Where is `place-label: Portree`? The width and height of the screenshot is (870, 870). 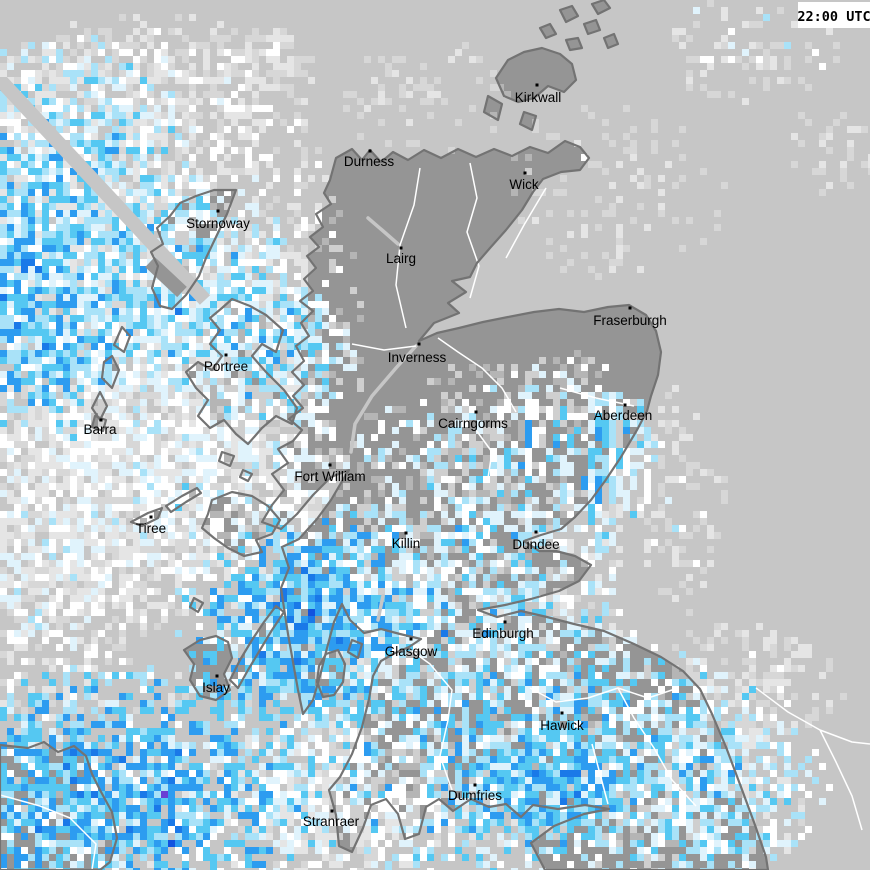
place-label: Portree is located at coordinates (226, 366).